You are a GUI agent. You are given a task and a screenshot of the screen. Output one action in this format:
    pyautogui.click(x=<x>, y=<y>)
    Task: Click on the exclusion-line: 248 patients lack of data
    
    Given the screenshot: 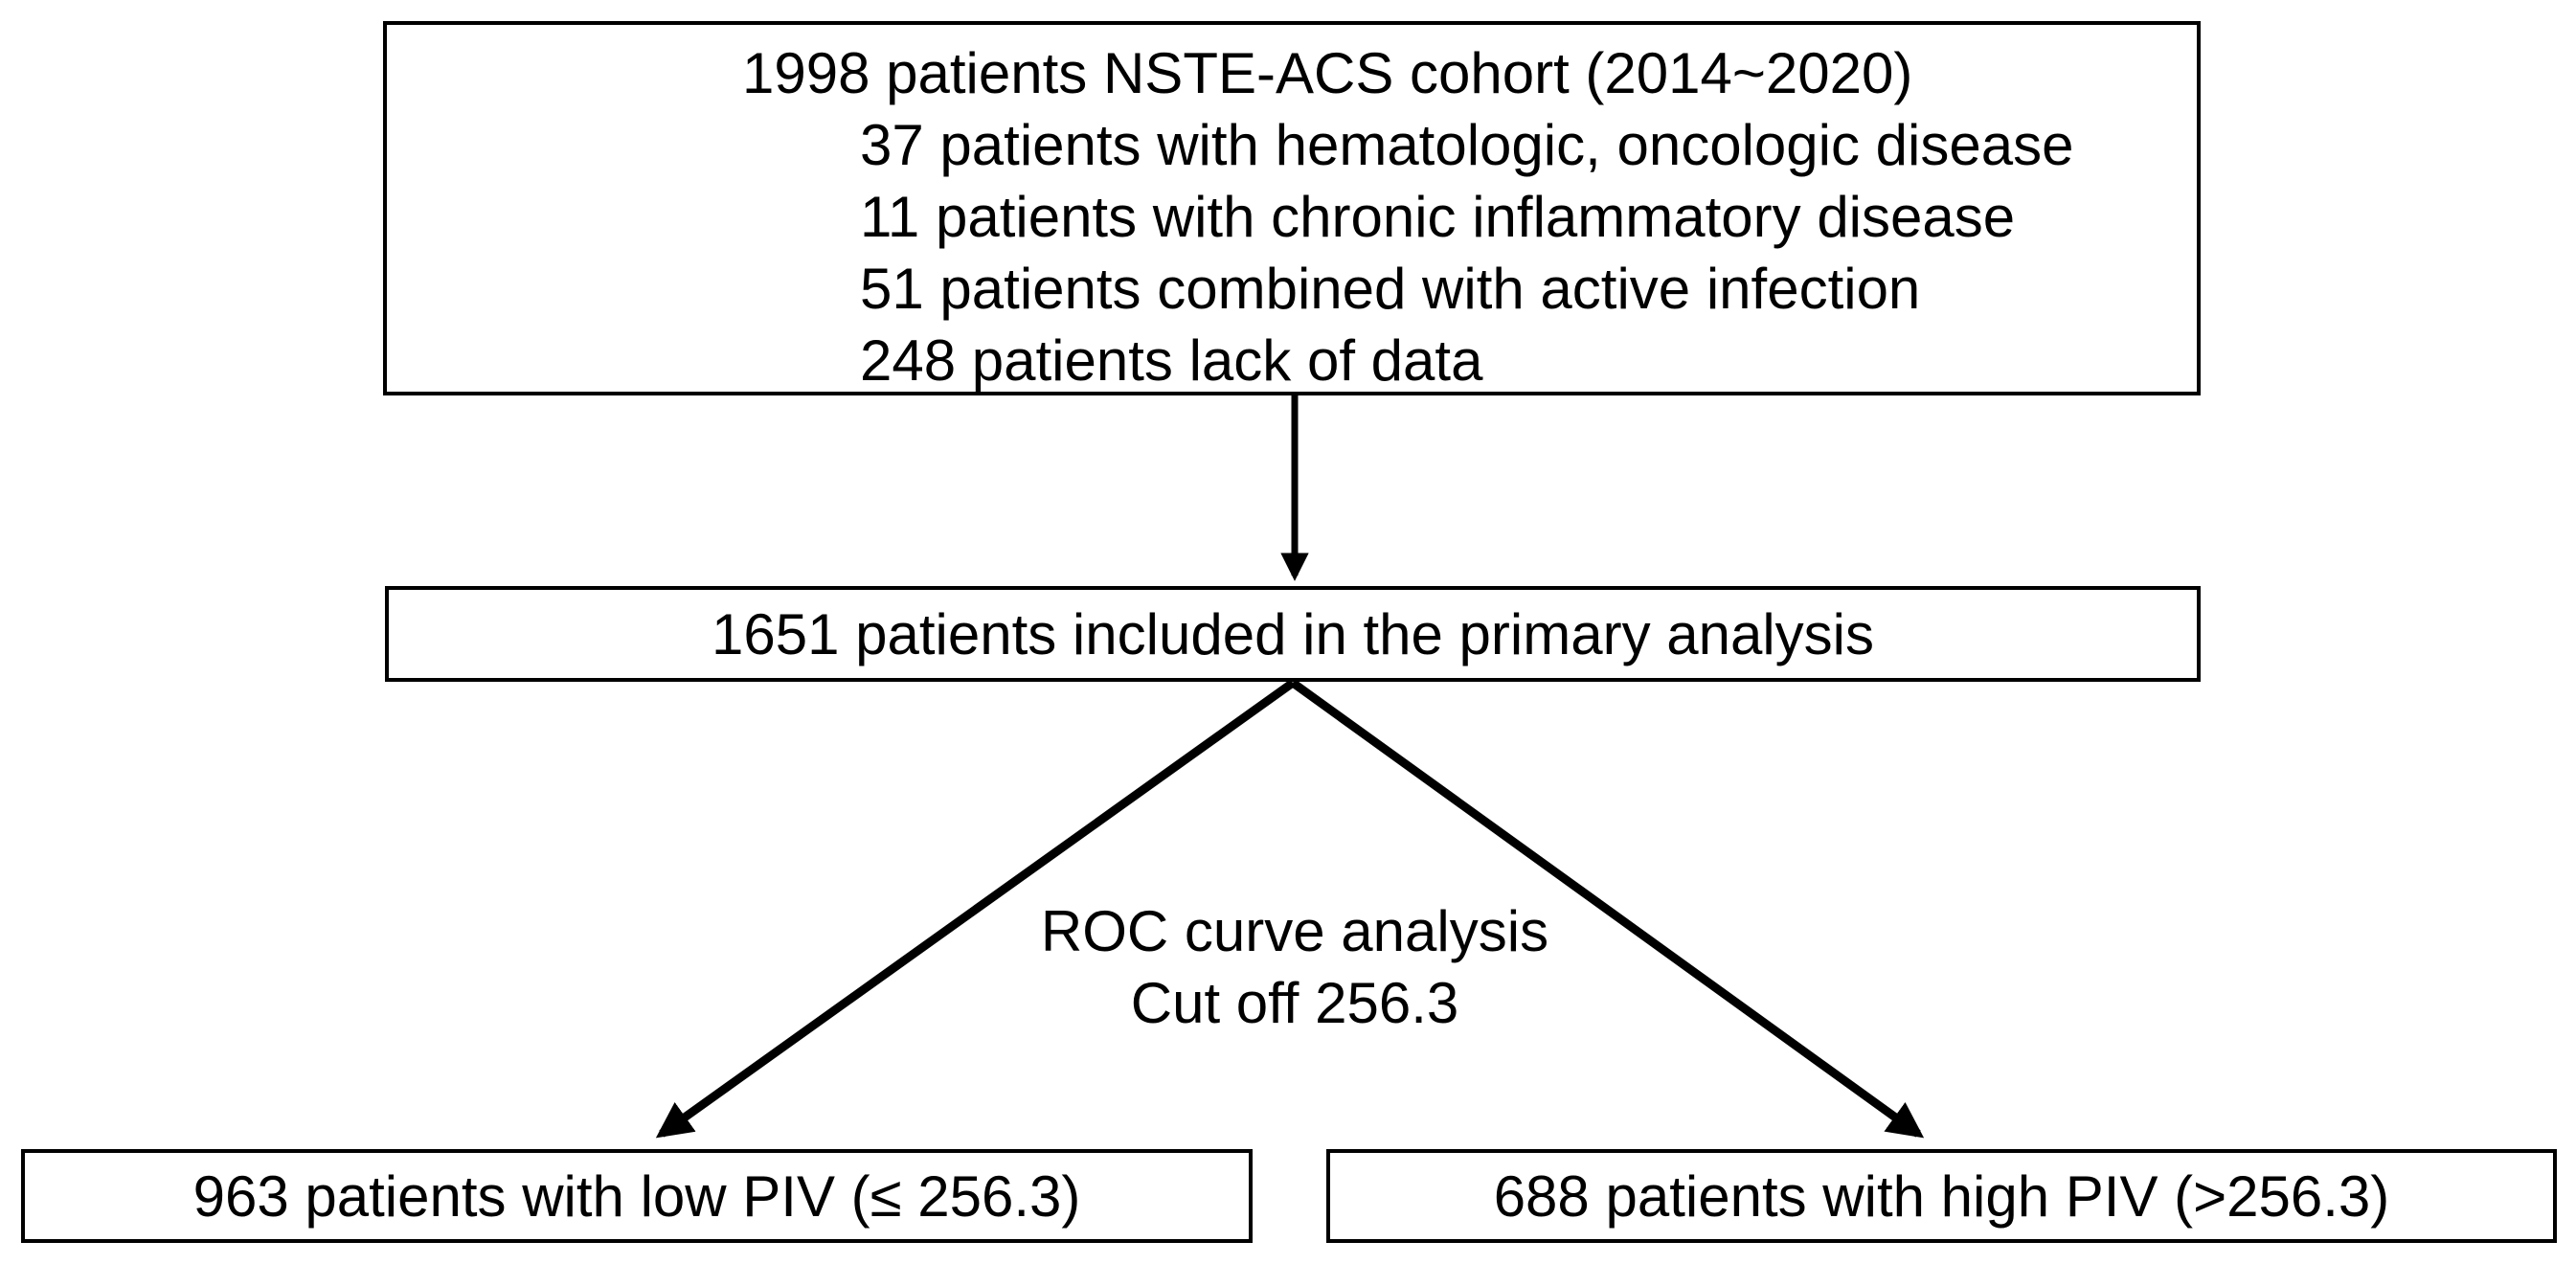 What is the action you would take?
    pyautogui.click(x=1171, y=360)
    